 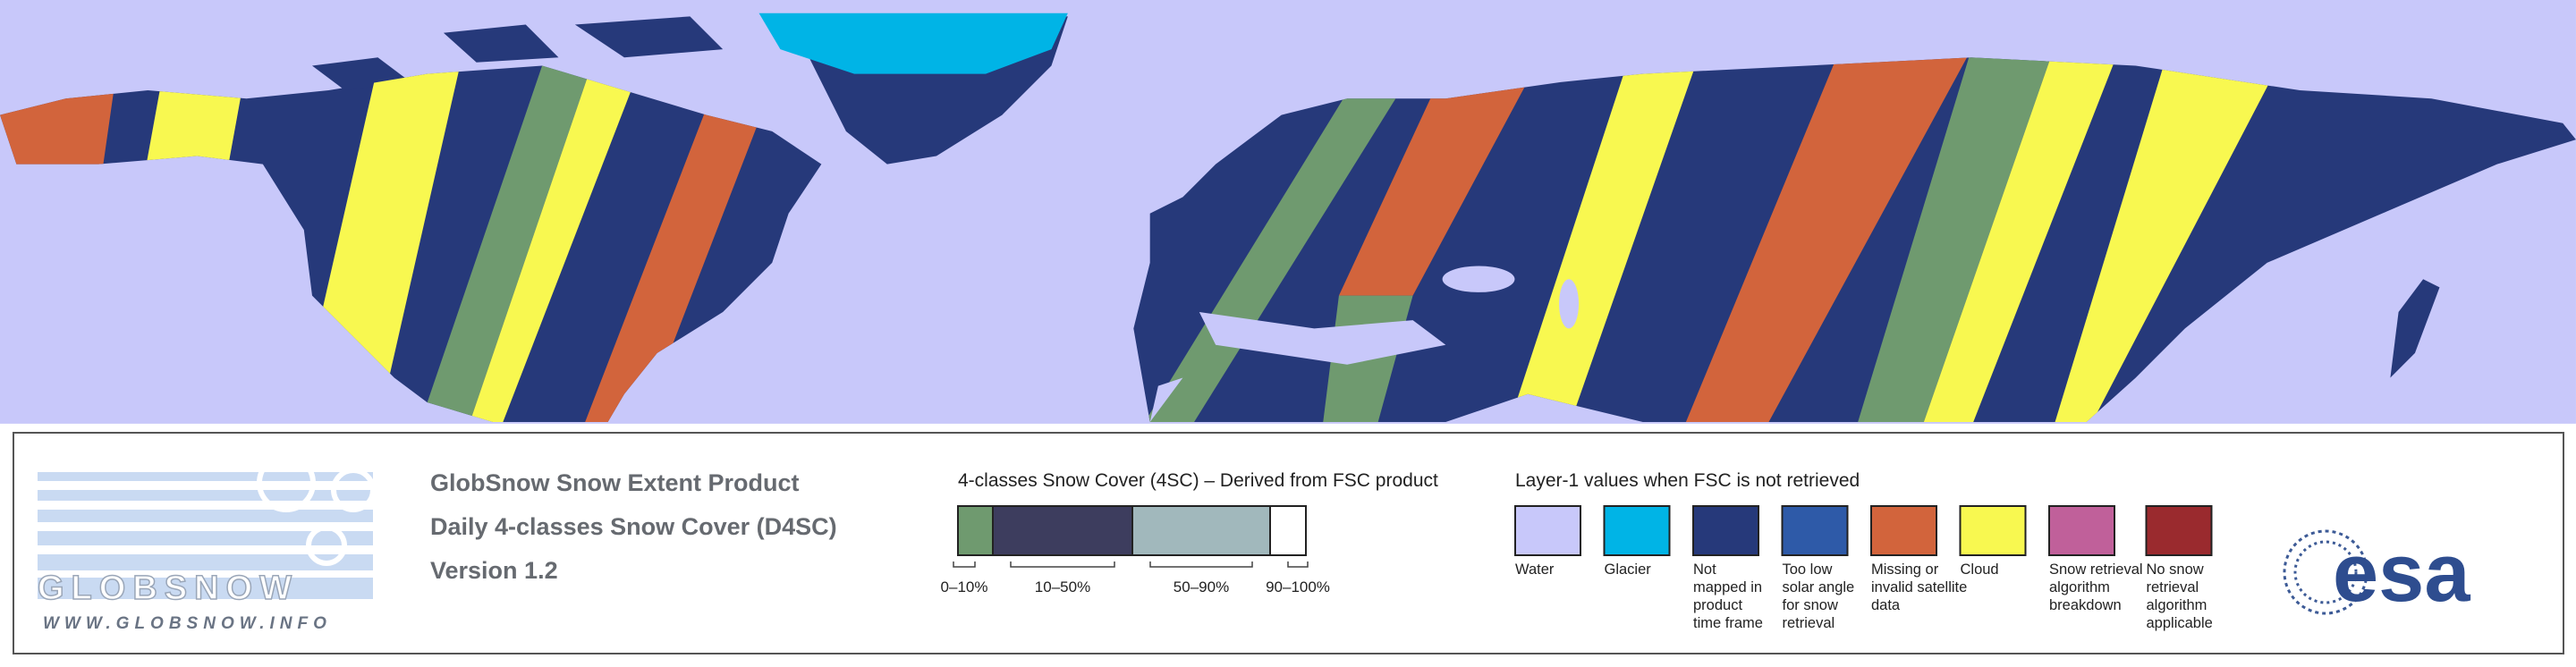 I want to click on item-label: for snow, so click(x=1810, y=605).